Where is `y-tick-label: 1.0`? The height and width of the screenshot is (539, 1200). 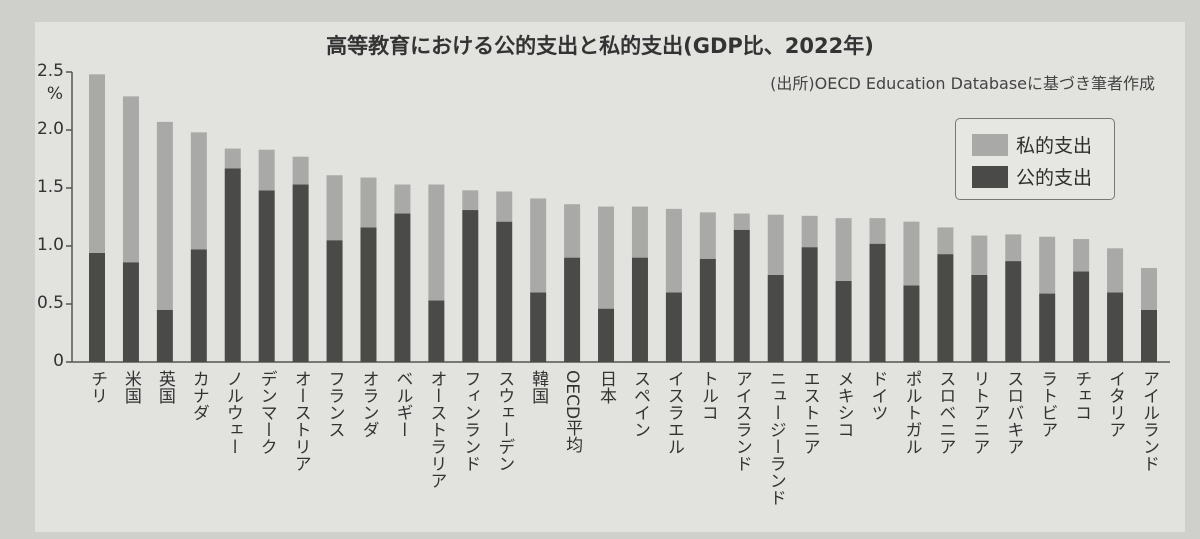 y-tick-label: 1.0 is located at coordinates (50, 245).